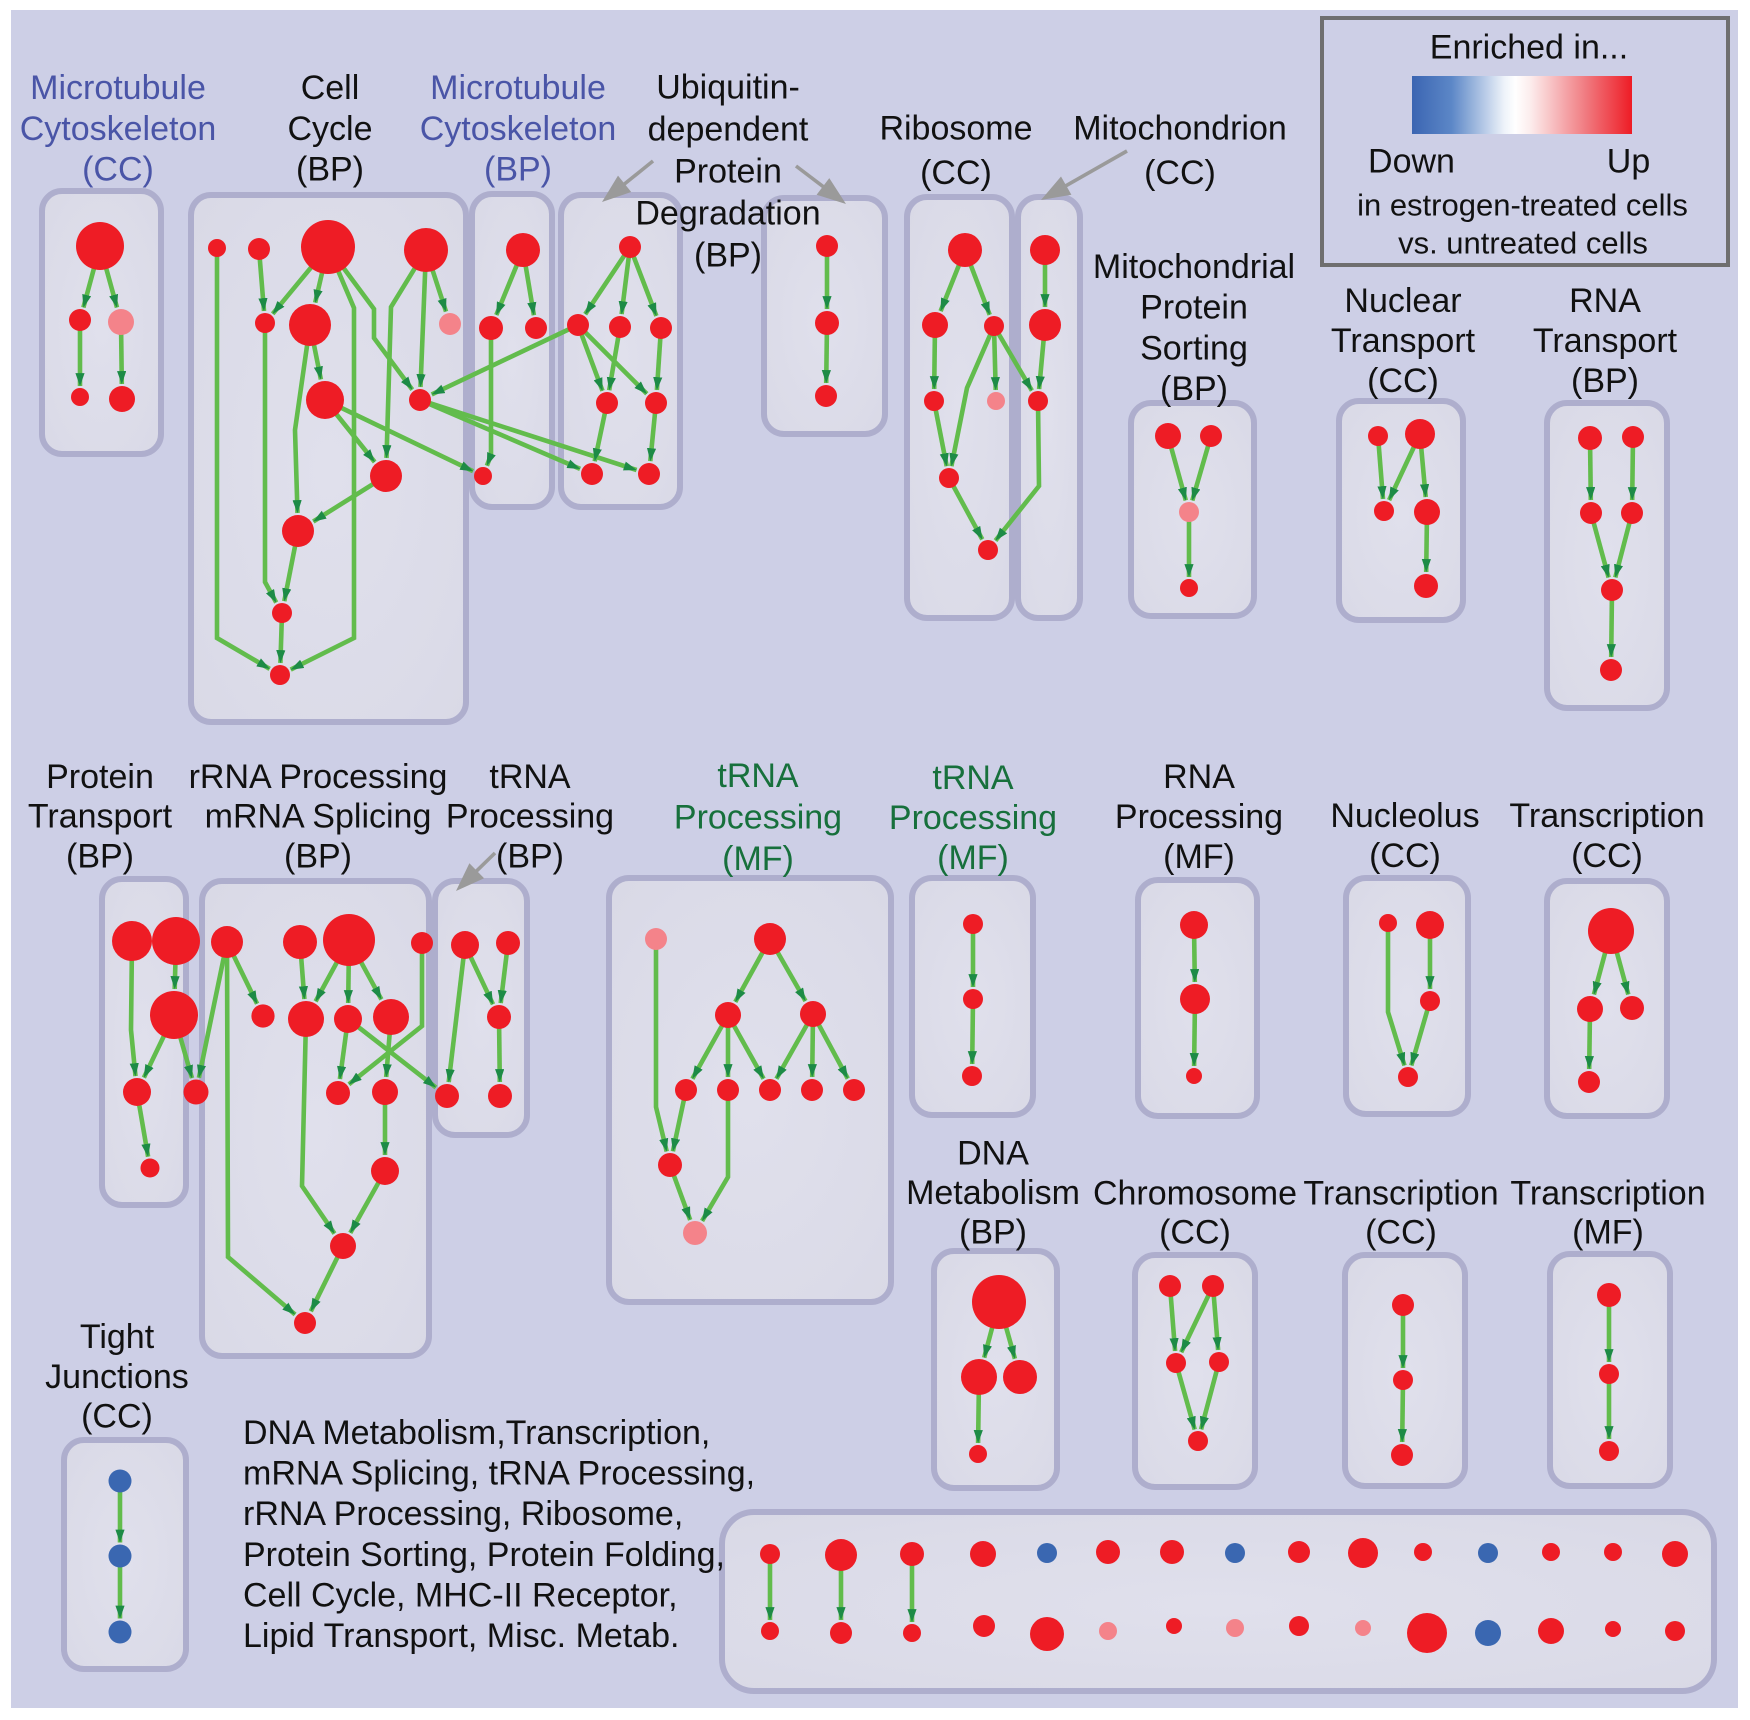  Describe the element at coordinates (1411, 161) in the screenshot. I see `svg-text: Down` at that location.